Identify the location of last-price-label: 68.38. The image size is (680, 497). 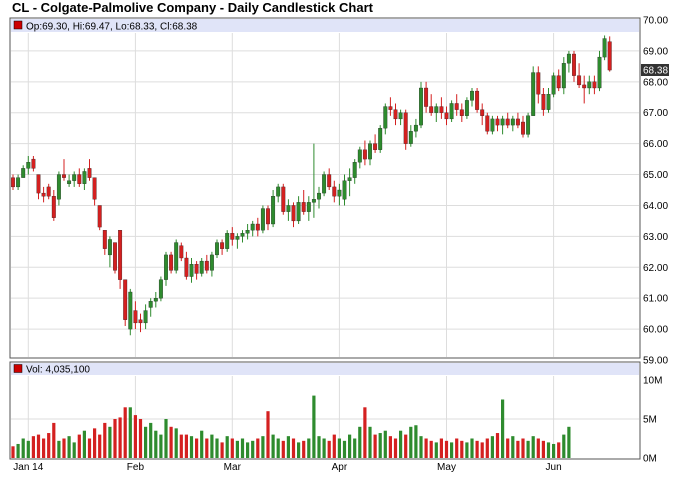
(655, 71).